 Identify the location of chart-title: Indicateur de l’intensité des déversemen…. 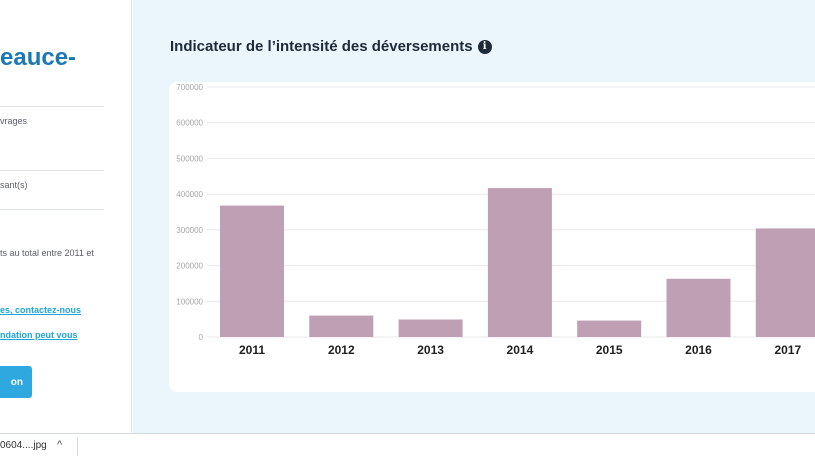
(321, 46).